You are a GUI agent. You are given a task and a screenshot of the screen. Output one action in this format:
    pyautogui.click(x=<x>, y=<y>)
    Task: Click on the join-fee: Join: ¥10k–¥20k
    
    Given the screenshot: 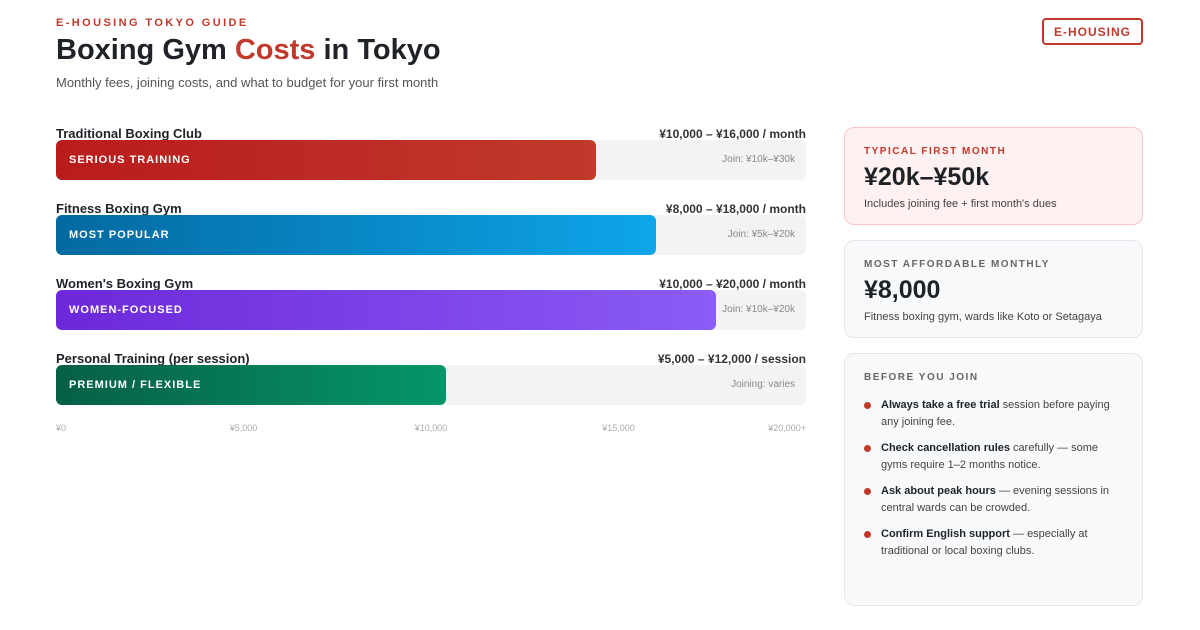 What is the action you would take?
    pyautogui.click(x=758, y=309)
    